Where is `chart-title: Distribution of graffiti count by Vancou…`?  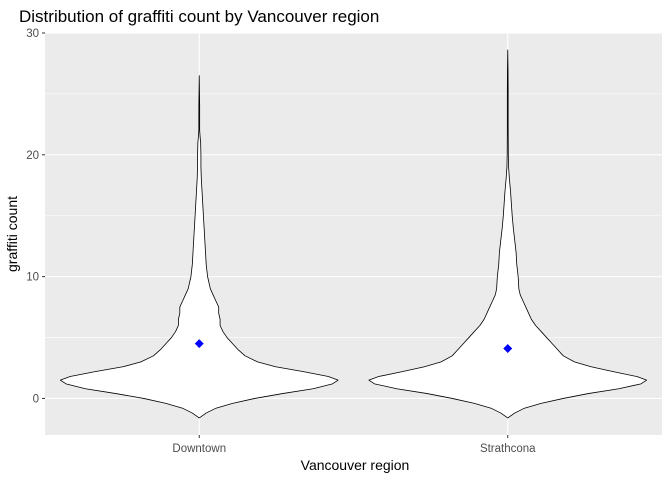 chart-title: Distribution of graffiti count by Vancou… is located at coordinates (199, 16).